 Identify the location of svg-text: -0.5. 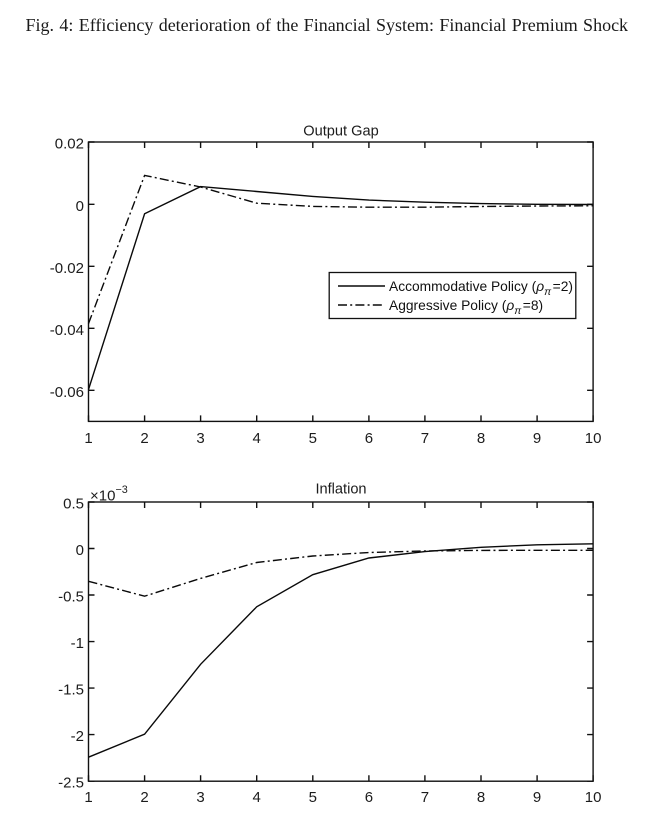
(71, 597).